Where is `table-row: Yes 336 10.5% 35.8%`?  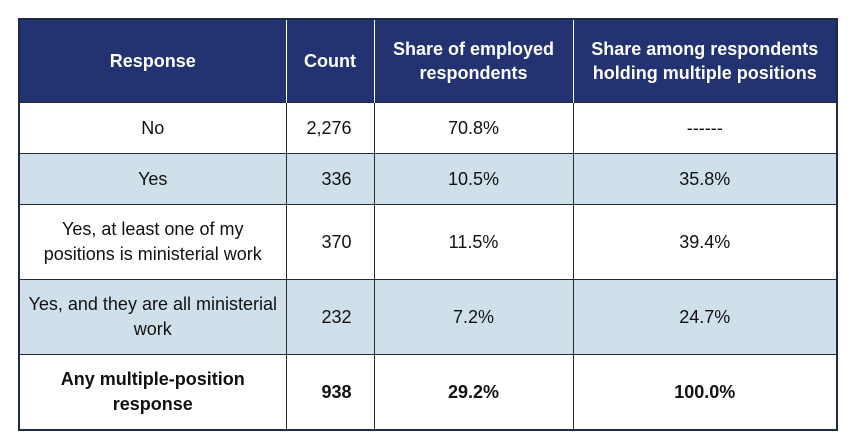 table-row: Yes 336 10.5% 35.8% is located at coordinates (428, 179).